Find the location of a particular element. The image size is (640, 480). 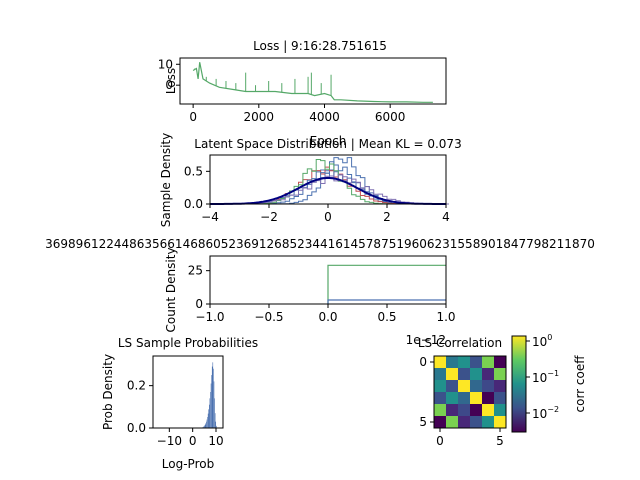

loss-xtick-label: 4000 is located at coordinates (324, 117).